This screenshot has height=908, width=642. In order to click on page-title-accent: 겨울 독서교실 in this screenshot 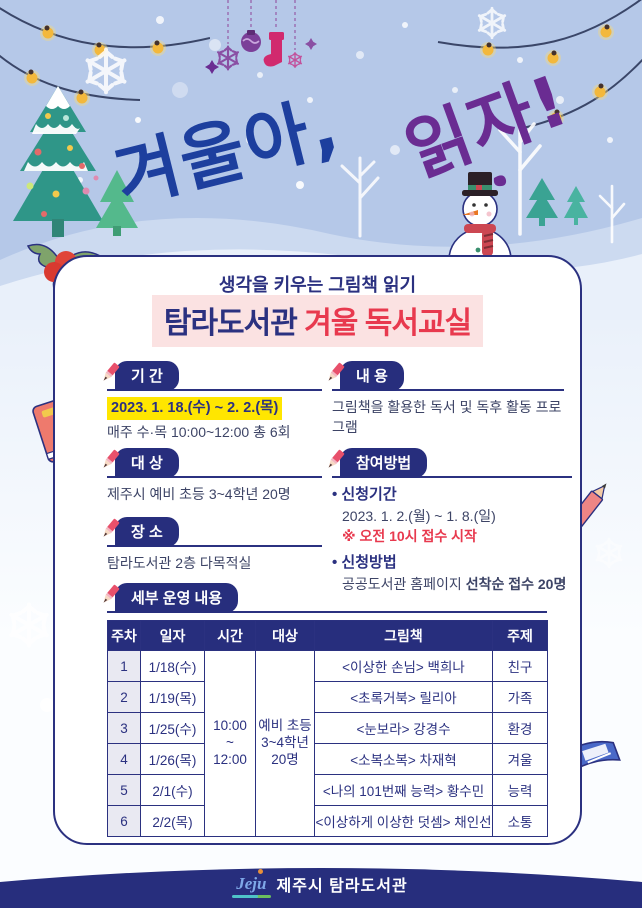, I will do `click(388, 323)`.